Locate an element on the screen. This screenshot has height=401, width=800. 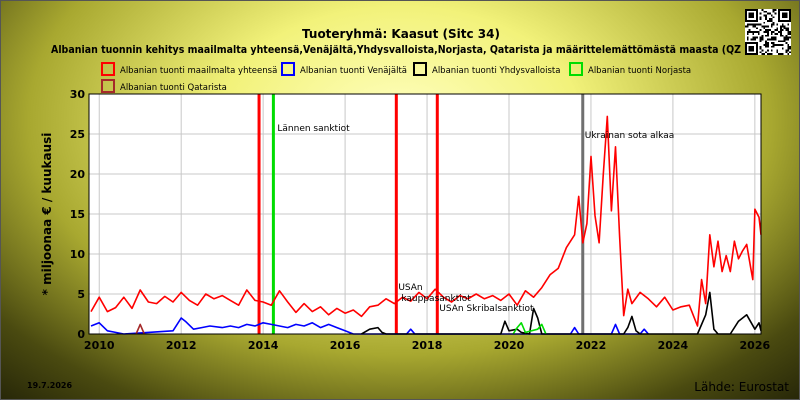
y-tick-label: 20 is located at coordinates (78, 174).